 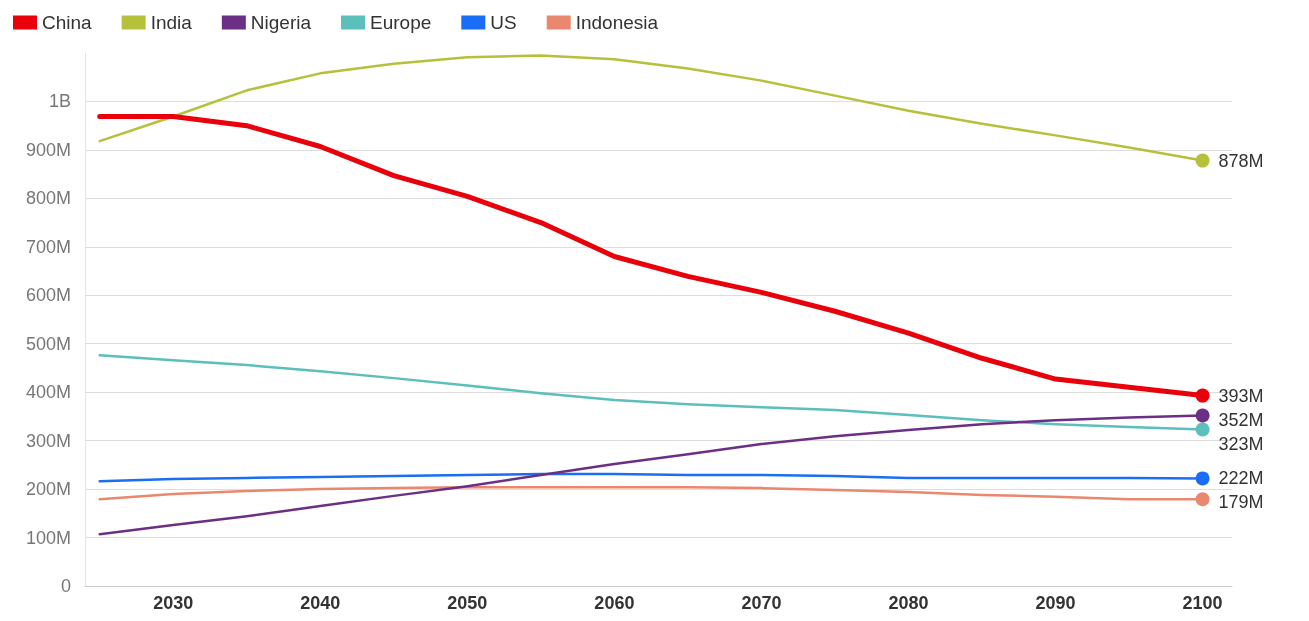 What do you see at coordinates (401, 22) in the screenshot?
I see `legend-label: Europe` at bounding box center [401, 22].